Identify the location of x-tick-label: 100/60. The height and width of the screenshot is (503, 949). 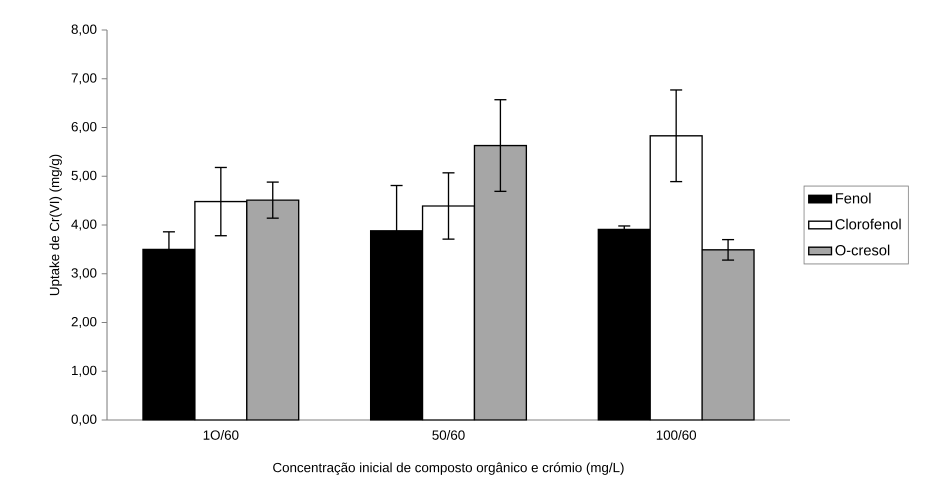
(676, 435).